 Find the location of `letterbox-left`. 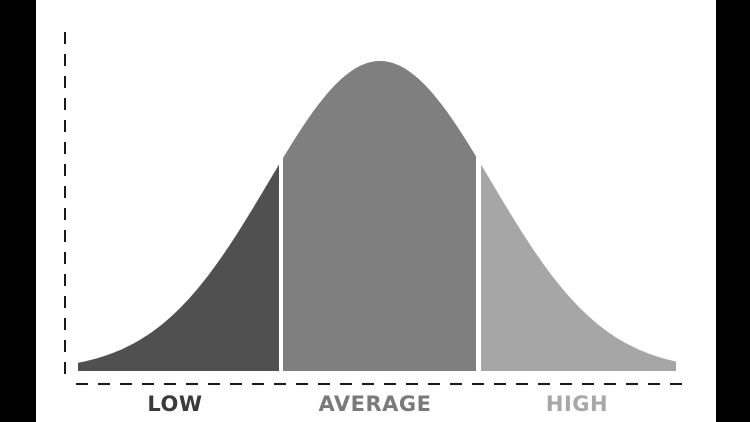

letterbox-left is located at coordinates (18, 211).